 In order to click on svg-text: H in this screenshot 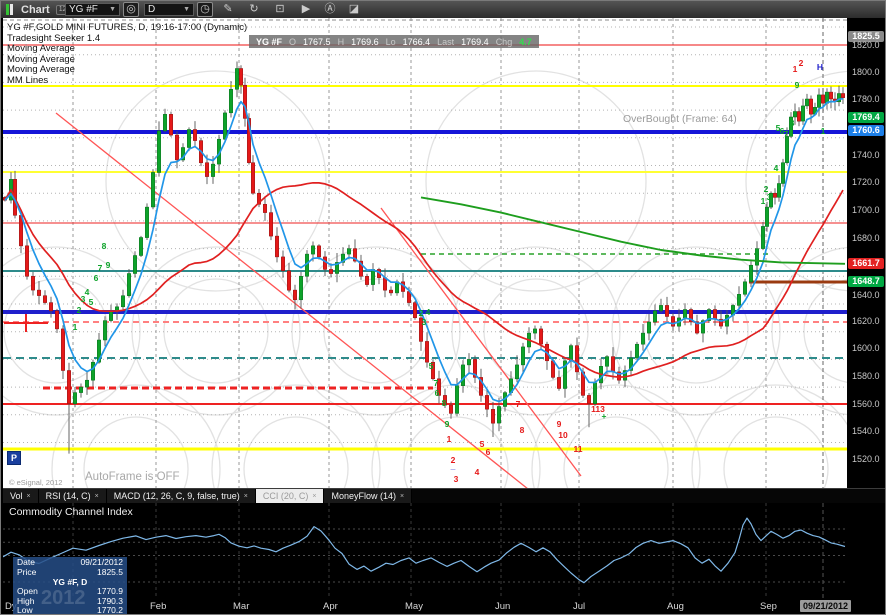, I will do `click(820, 67)`.